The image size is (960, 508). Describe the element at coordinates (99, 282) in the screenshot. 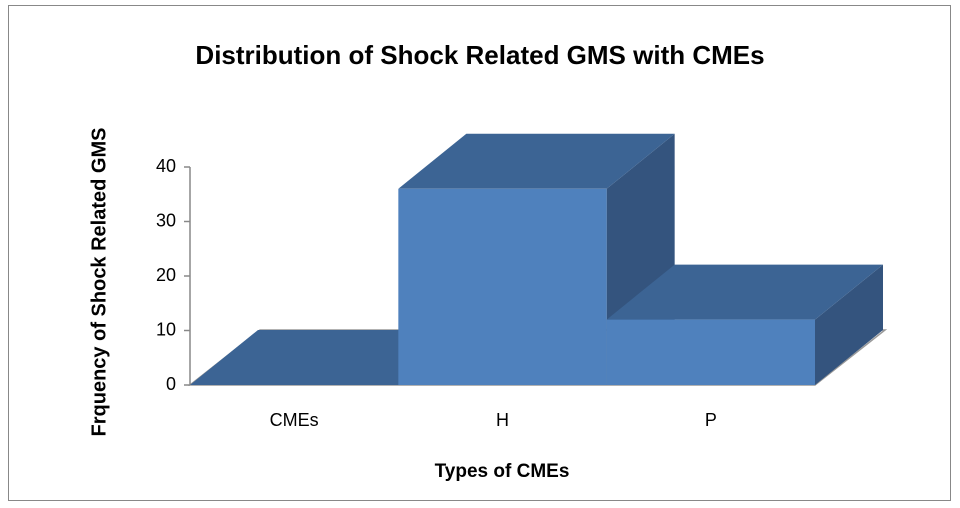

I see `y-axis-title: Frquency of Shock Related GMS` at that location.